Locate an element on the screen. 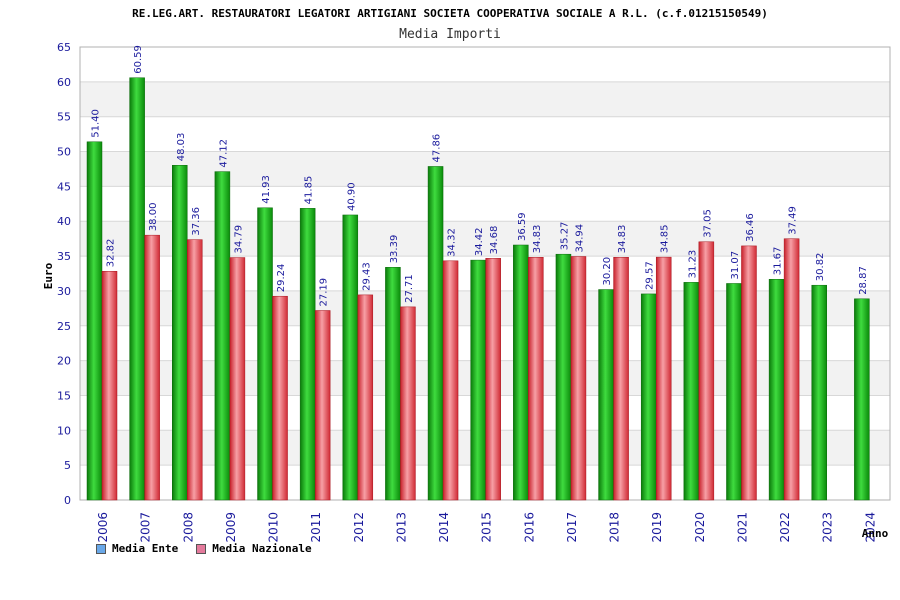 This screenshot has width=900, height=600. bar-ente-2010 is located at coordinates (265, 354).